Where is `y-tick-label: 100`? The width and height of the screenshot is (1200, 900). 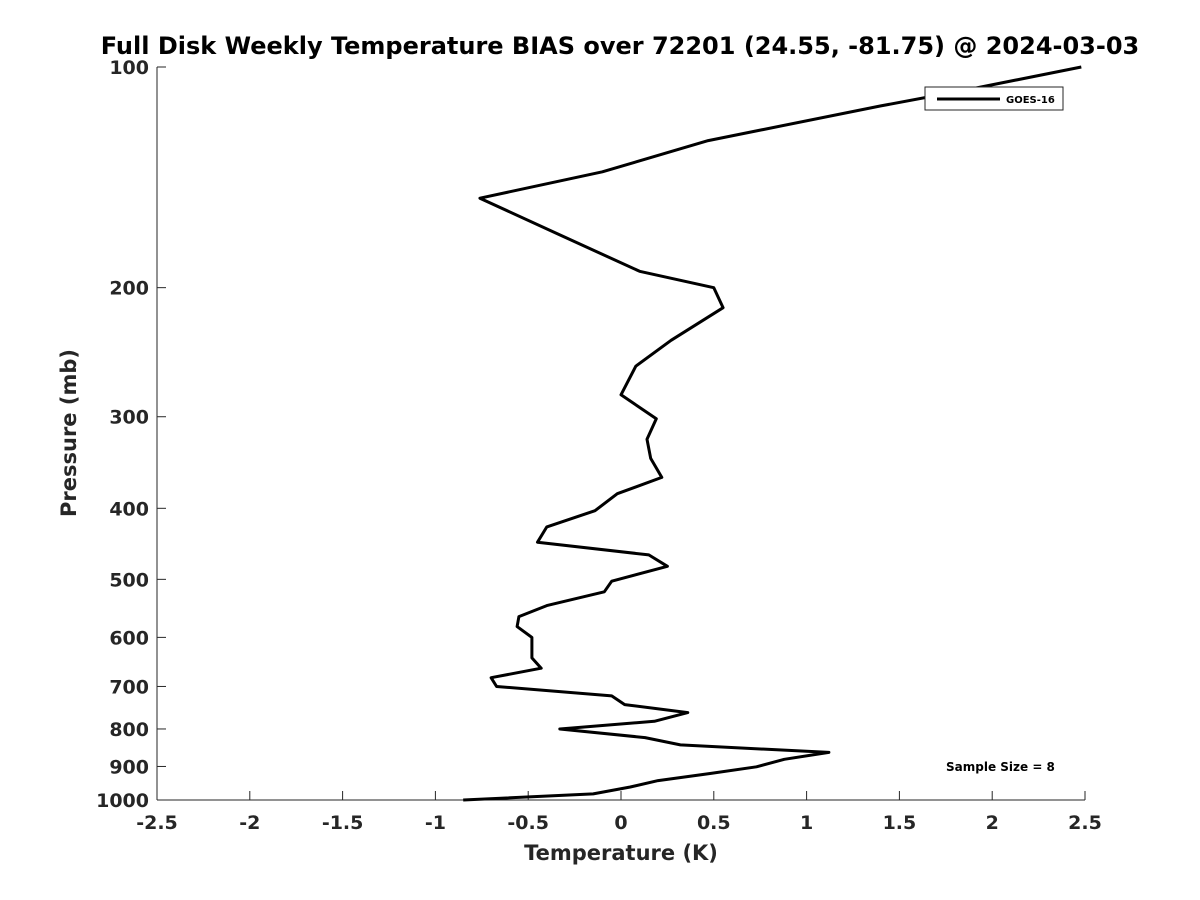 y-tick-label: 100 is located at coordinates (129, 68).